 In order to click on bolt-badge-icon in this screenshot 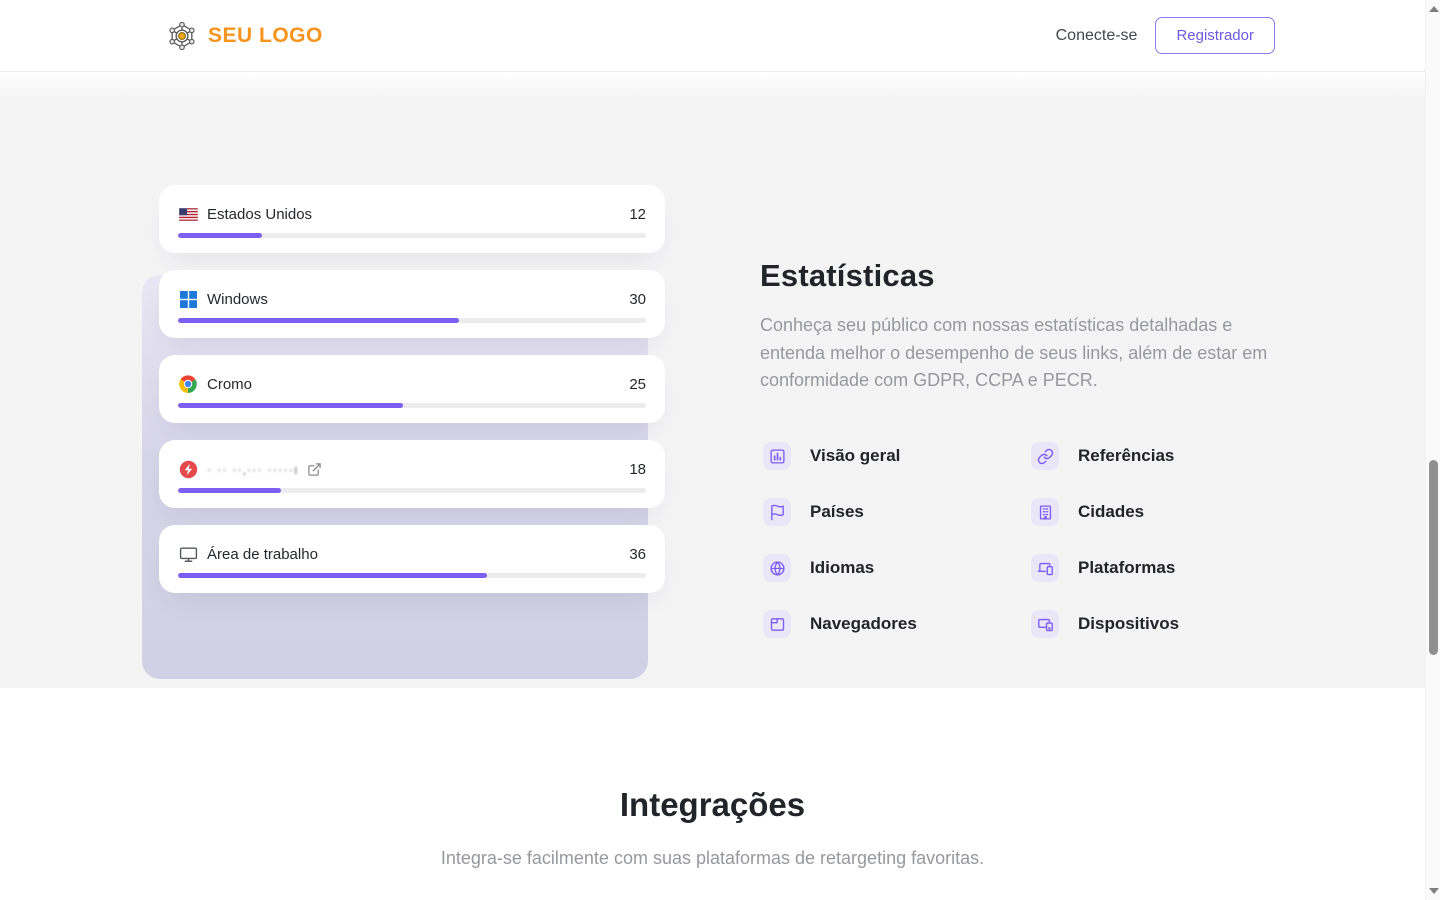, I will do `click(188, 469)`.